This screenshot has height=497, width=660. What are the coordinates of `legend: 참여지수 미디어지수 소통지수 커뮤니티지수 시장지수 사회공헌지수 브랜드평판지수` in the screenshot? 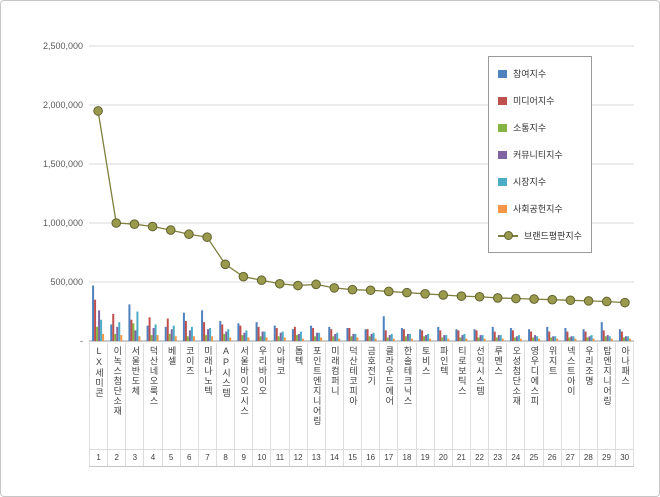 It's located at (540, 154).